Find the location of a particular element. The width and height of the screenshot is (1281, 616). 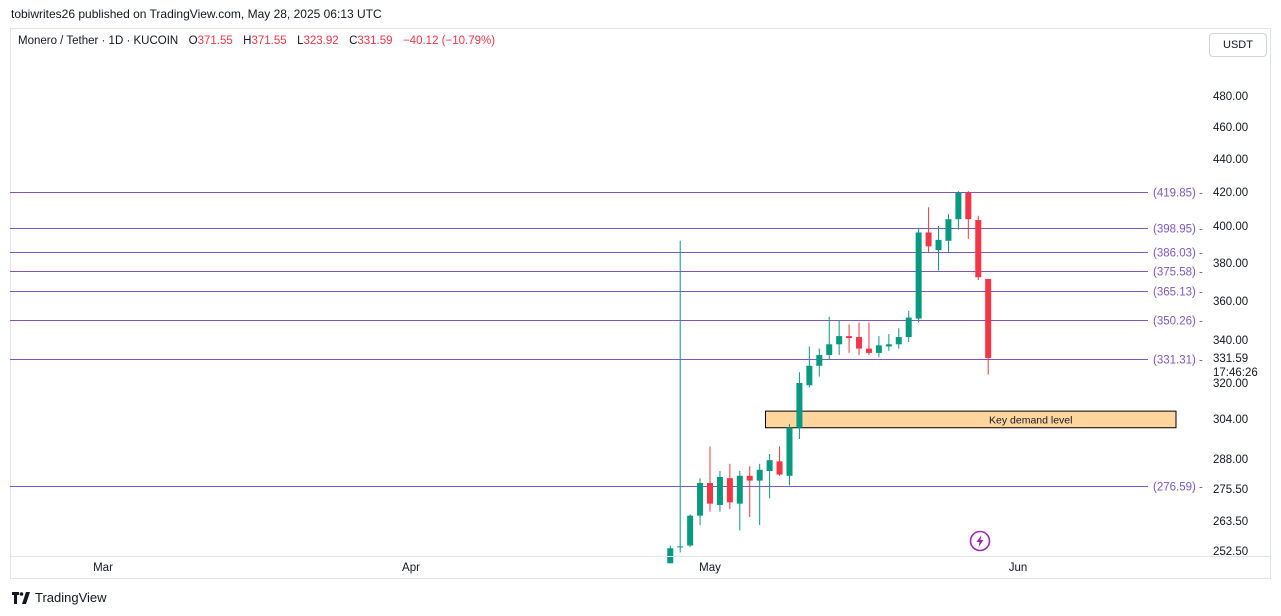

low-label: L is located at coordinates (300, 41).